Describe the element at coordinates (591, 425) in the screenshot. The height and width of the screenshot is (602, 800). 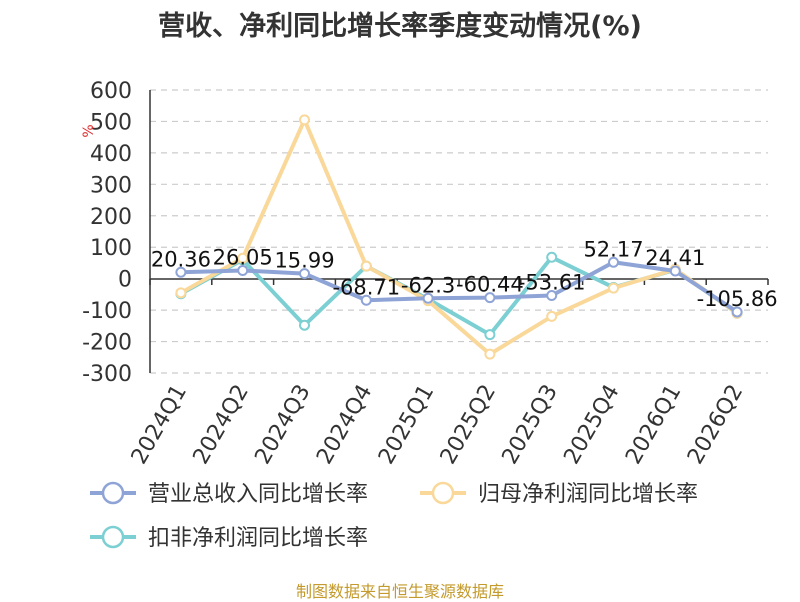
I see `x-tick-label: 2025Q4` at that location.